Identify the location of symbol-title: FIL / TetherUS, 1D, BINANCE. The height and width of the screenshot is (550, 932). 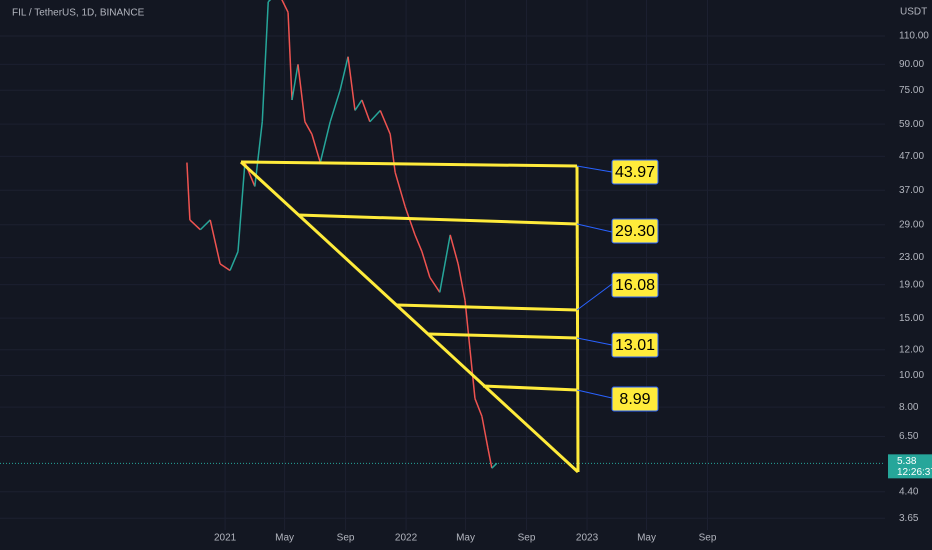
(78, 13).